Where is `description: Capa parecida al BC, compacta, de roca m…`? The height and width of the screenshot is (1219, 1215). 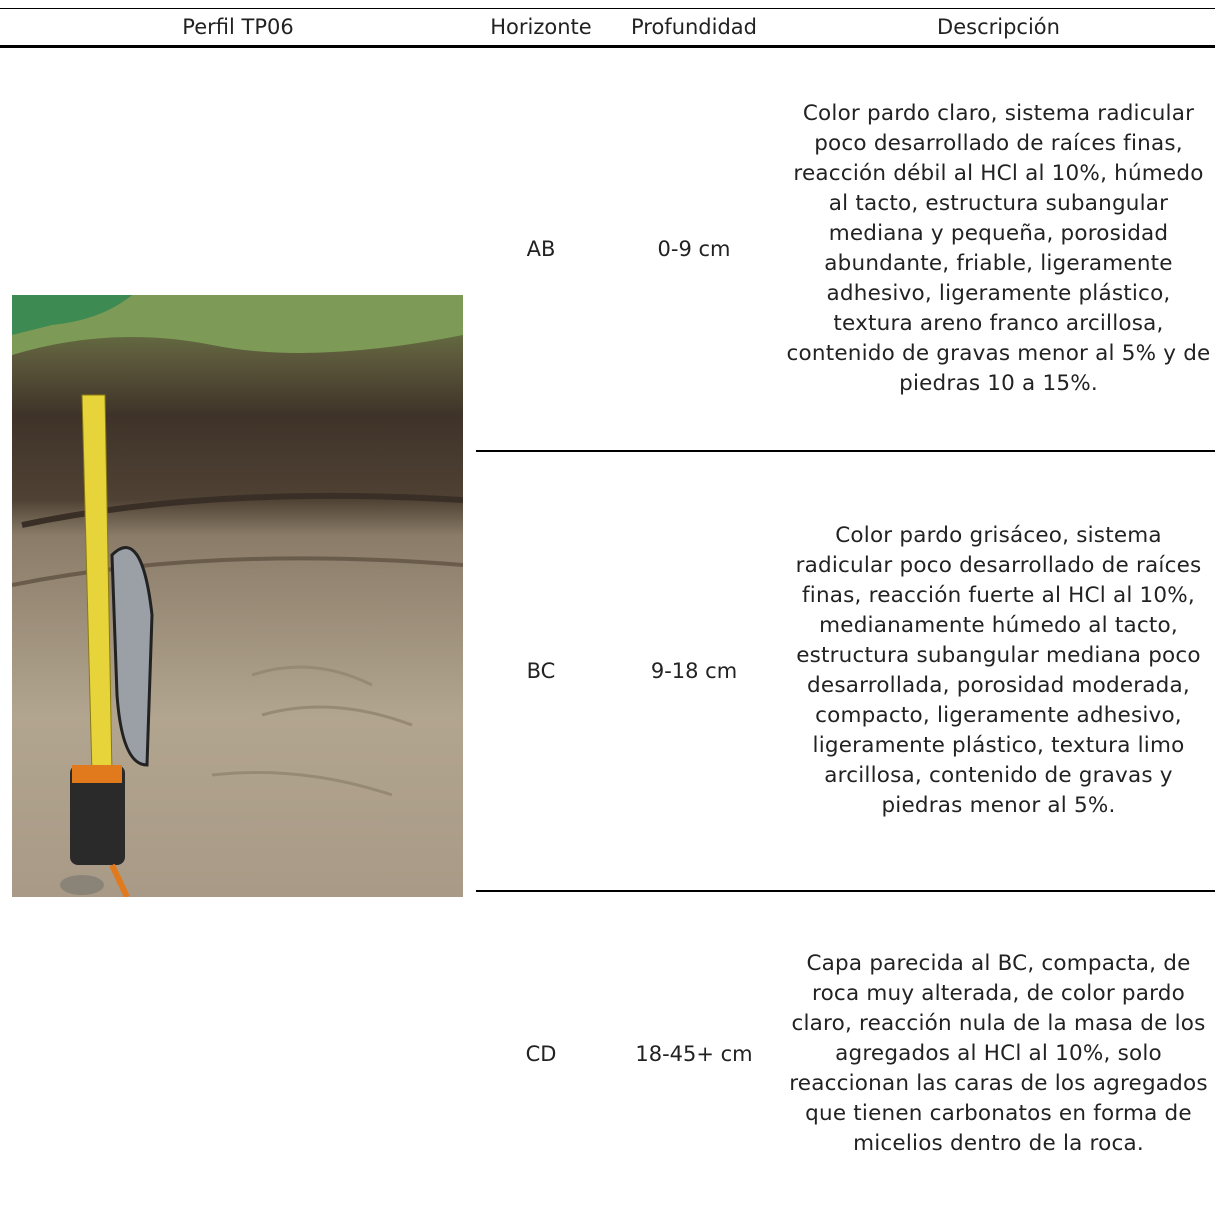
description: Capa parecida al BC, compacta, de roca m… is located at coordinates (998, 1053).